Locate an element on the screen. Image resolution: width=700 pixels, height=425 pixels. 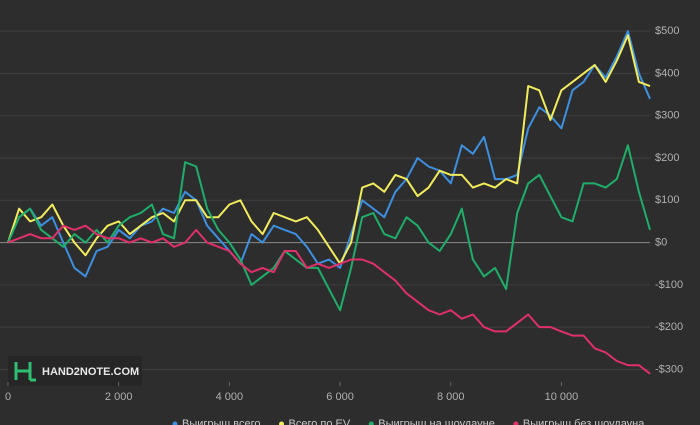
x-tick-label: 10 000 is located at coordinates (562, 397).